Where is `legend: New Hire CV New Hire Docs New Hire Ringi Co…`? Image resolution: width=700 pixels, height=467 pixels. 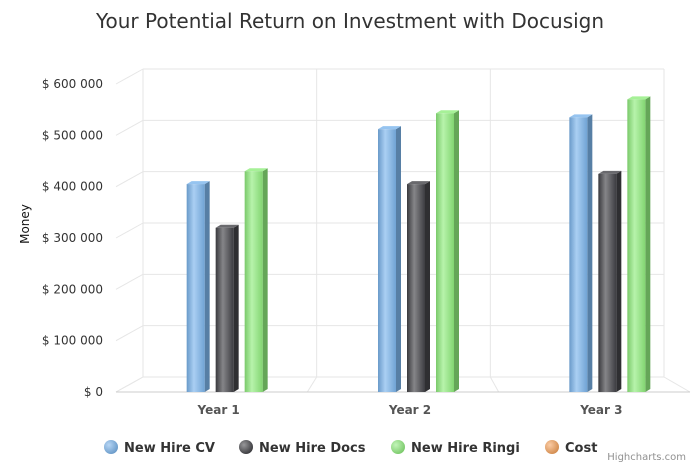 legend: New Hire CV New Hire Docs New Hire Ringi Co… is located at coordinates (350, 448).